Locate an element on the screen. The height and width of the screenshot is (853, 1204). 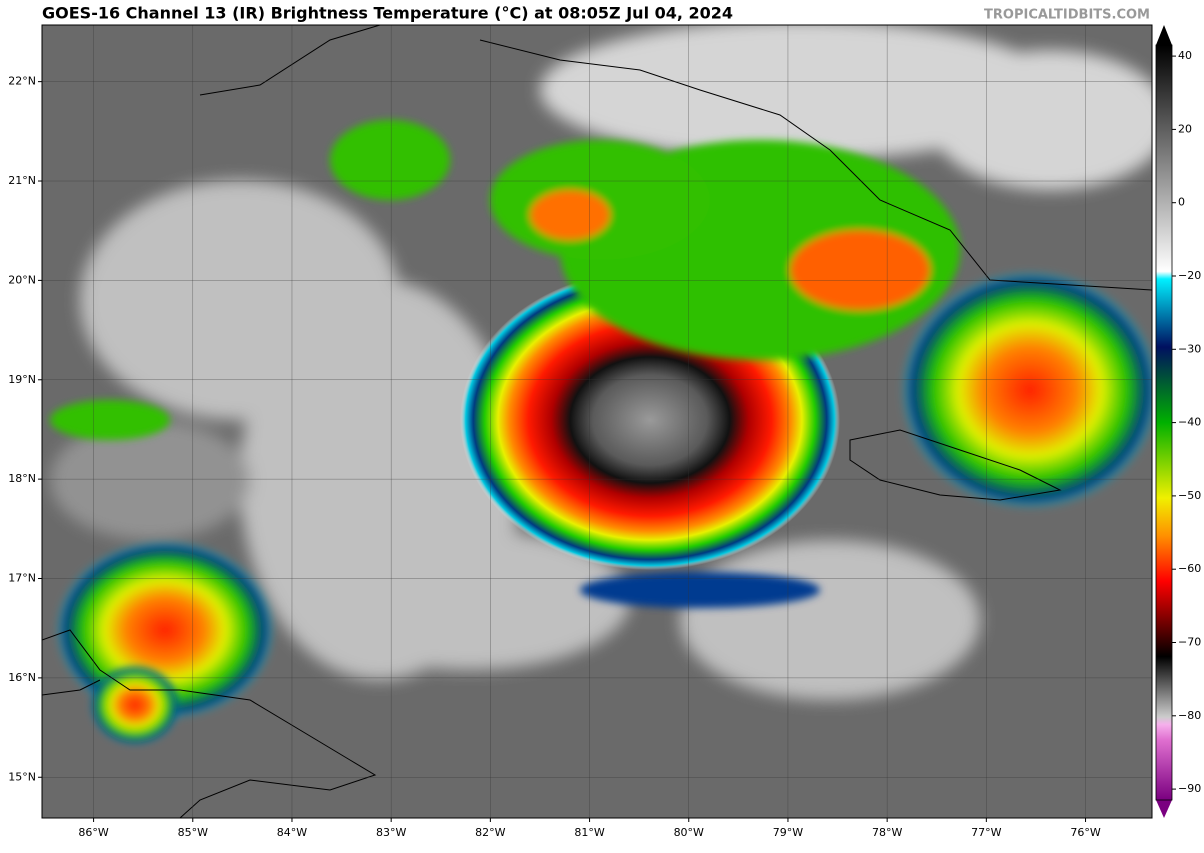
lon-label: 78°W is located at coordinates (887, 832).